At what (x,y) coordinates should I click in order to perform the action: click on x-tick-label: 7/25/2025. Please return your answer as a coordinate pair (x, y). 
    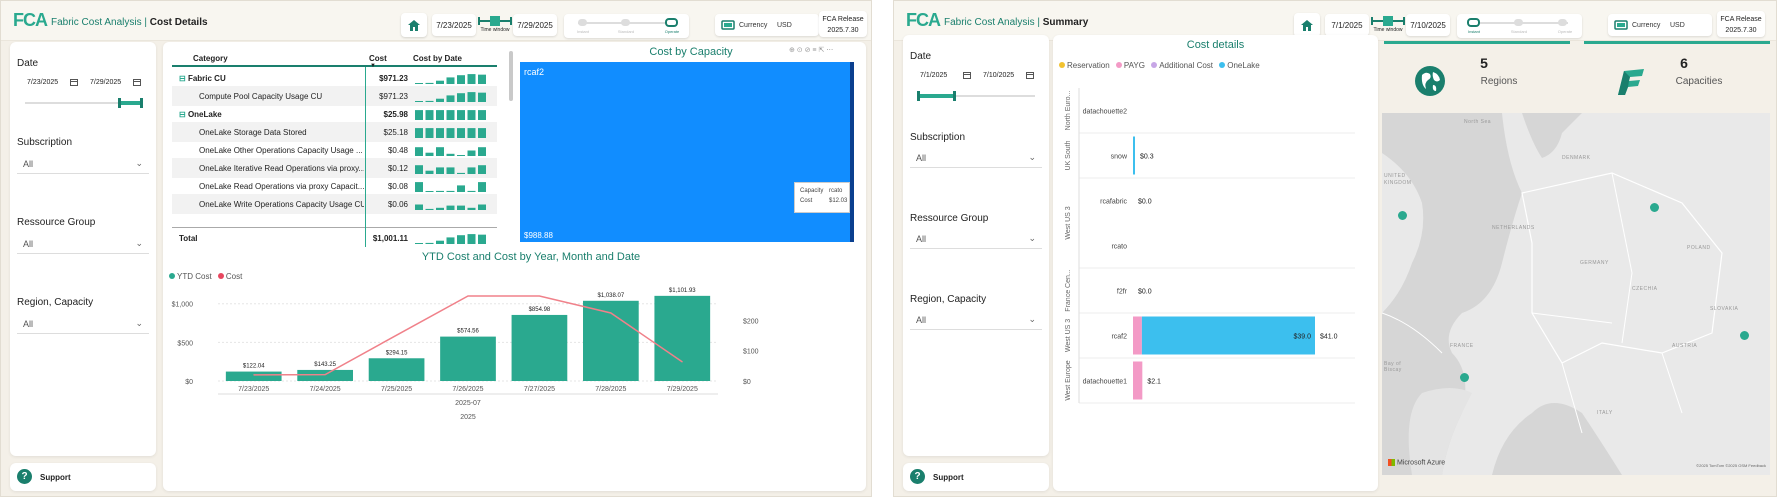
    Looking at the image, I should click on (396, 389).